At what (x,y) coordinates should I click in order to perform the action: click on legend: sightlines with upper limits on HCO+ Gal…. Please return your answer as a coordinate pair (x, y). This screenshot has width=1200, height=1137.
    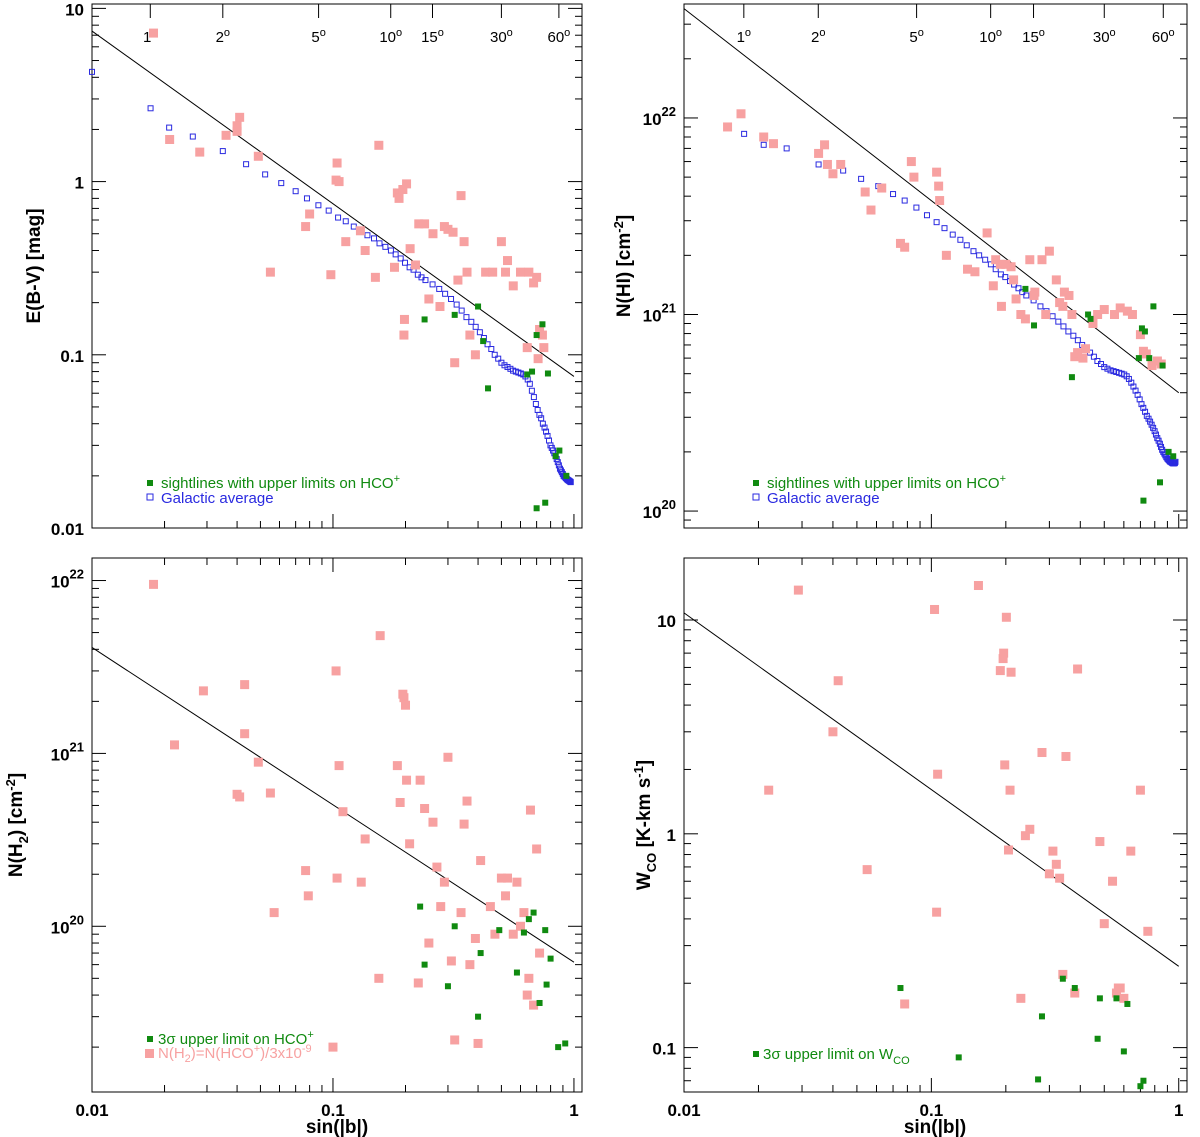
    Looking at the image, I should click on (273, 490).